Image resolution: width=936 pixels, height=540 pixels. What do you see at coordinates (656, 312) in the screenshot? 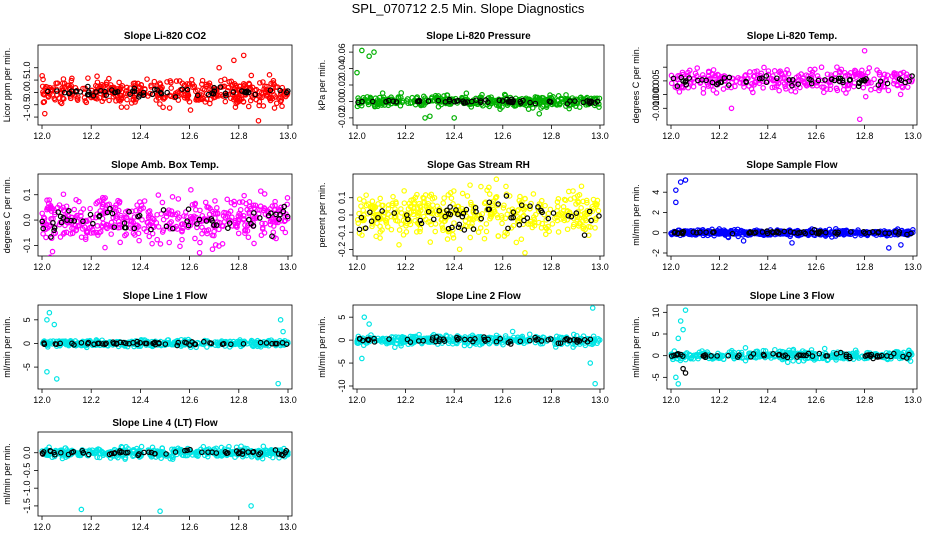
I see `y-tick-label: 10` at bounding box center [656, 312].